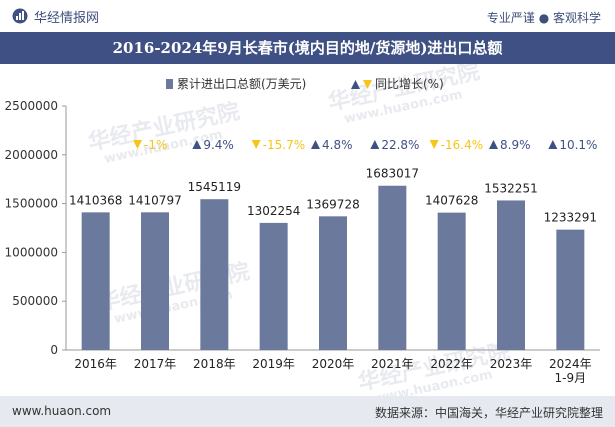  Describe the element at coordinates (451, 364) in the screenshot. I see `x-tick-label: 2022年` at that location.